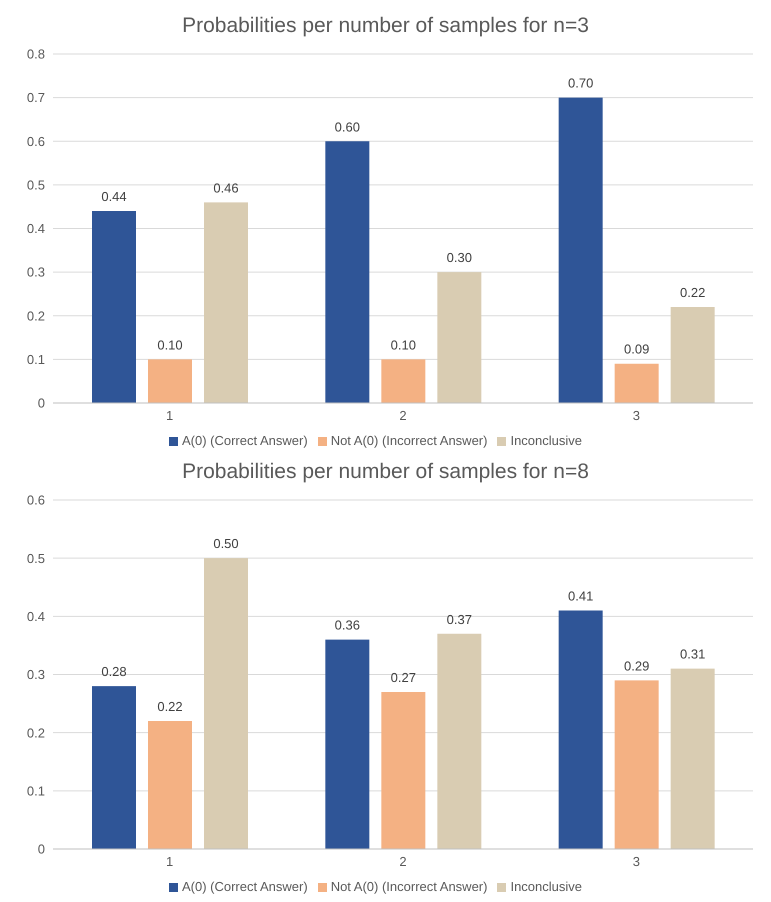  I want to click on data-label: 0.30, so click(459, 258).